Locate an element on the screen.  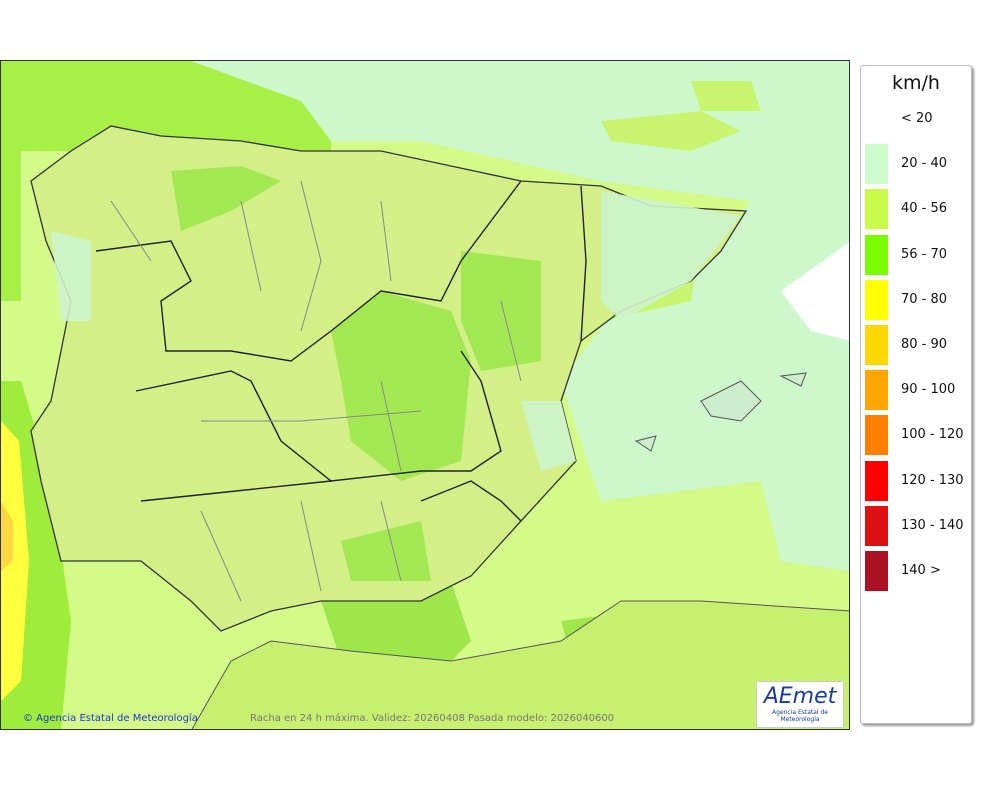
africa-landmass is located at coordinates (520, 664).